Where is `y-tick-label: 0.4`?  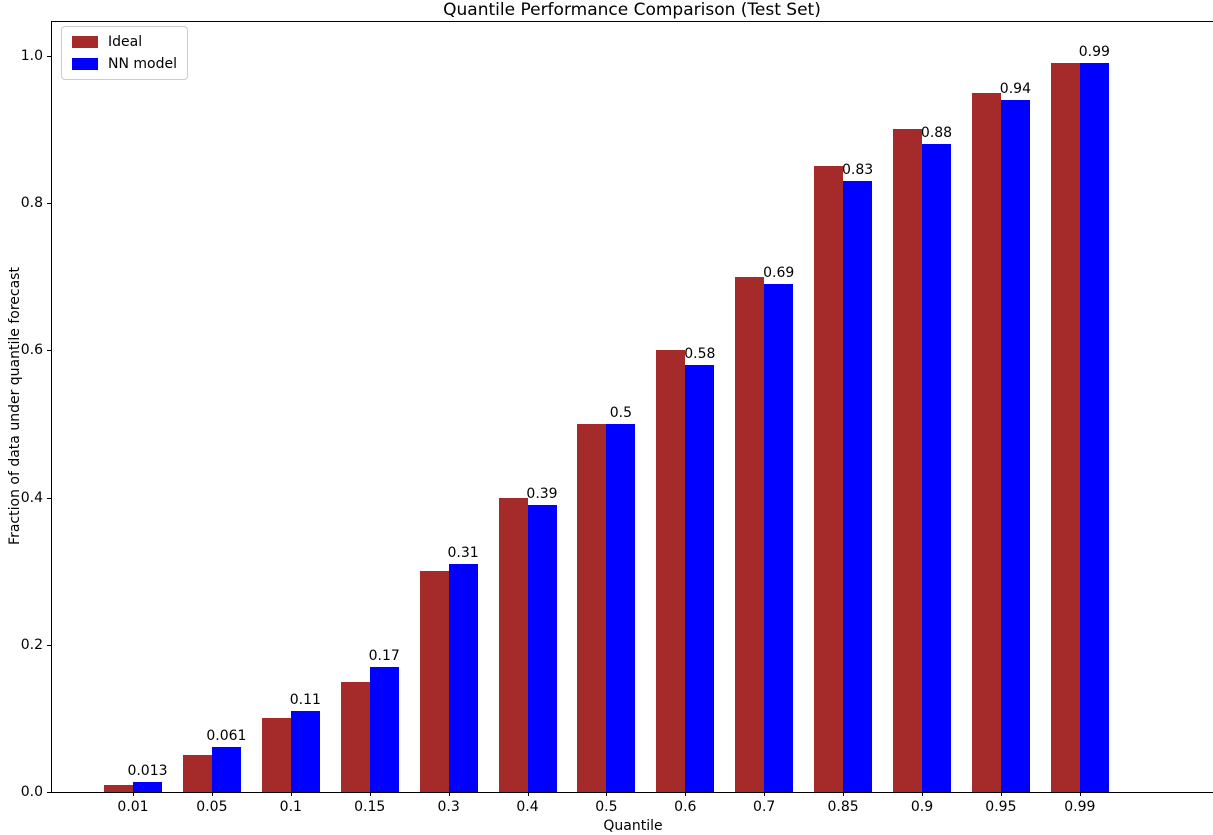
y-tick-label: 0.4 is located at coordinates (31, 497).